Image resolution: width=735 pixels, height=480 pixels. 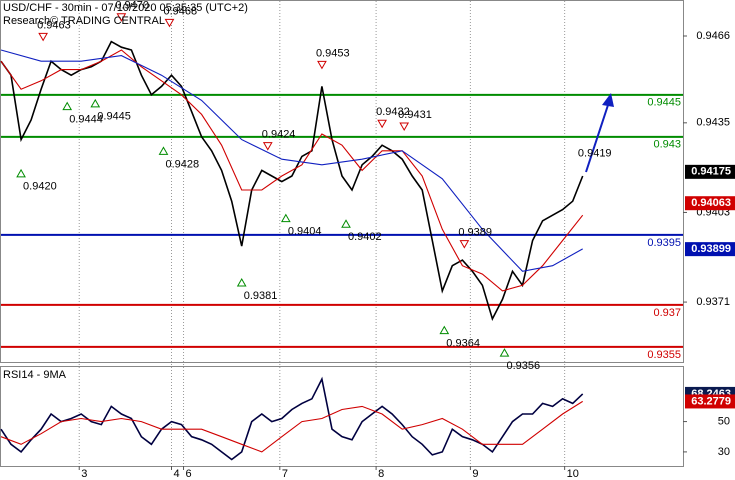 I want to click on y-tick-label: 50, so click(x=724, y=421).